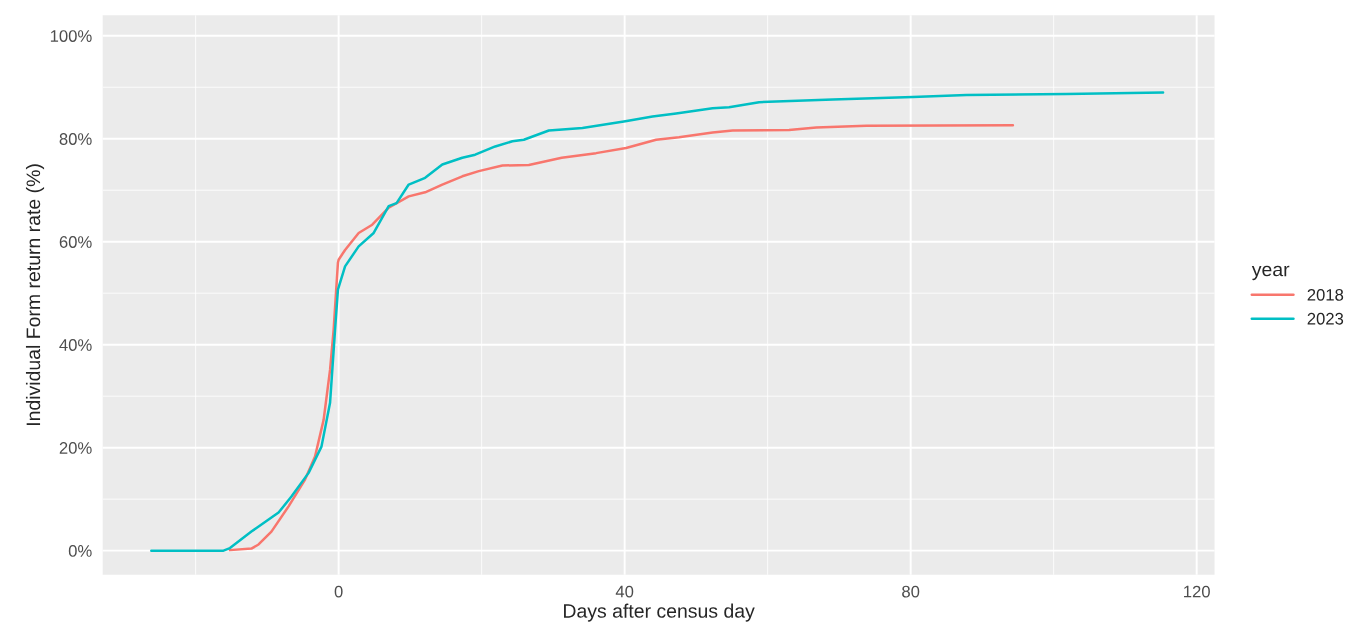  I want to click on y-tick-label: 100%, so click(71, 36).